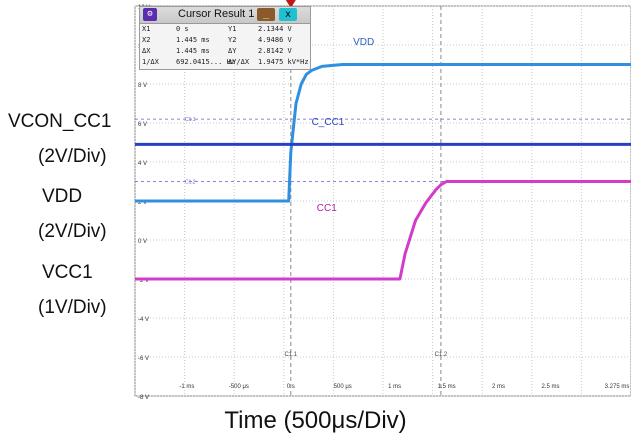 Image resolution: width=631 pixels, height=447 pixels. Describe the element at coordinates (182, 29) in the screenshot. I see `readout-cell: 0 s` at that location.